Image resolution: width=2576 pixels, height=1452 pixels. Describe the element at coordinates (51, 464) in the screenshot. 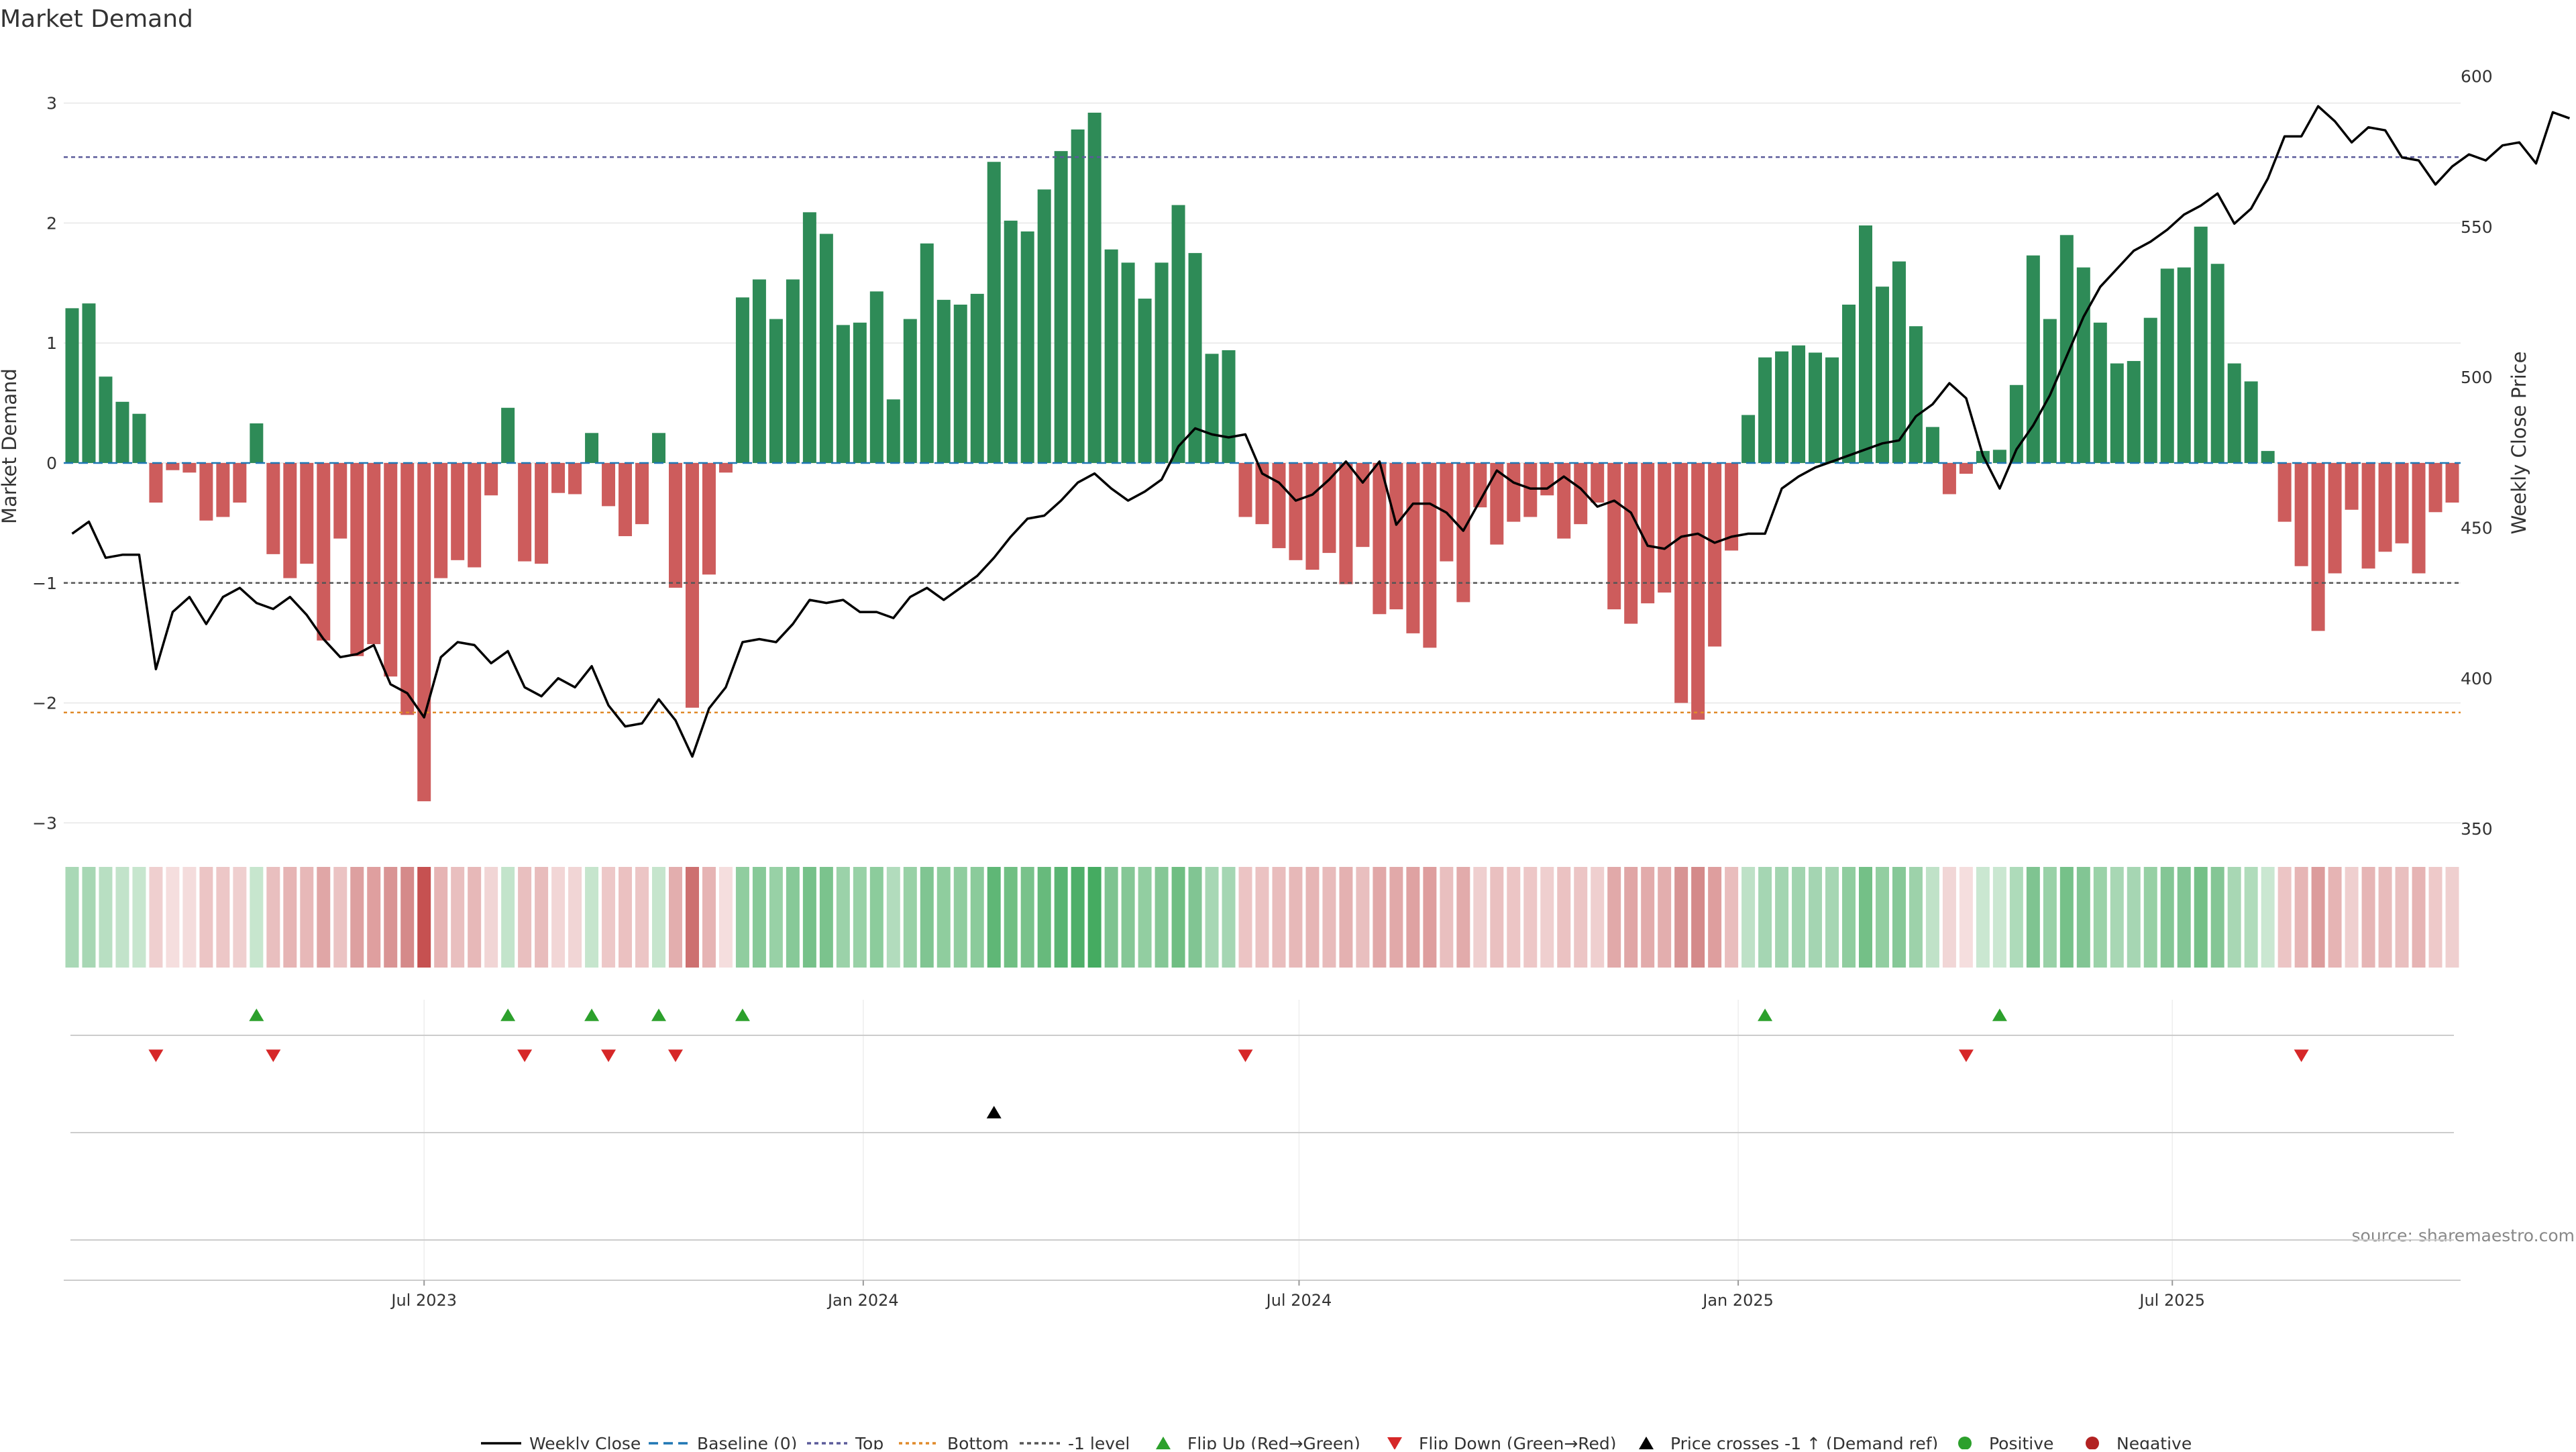

I see `y-tick-label: 0` at that location.